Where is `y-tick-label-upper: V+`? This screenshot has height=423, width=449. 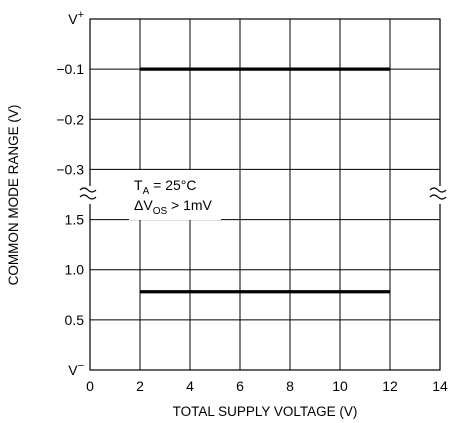 y-tick-label-upper: V+ is located at coordinates (76, 18).